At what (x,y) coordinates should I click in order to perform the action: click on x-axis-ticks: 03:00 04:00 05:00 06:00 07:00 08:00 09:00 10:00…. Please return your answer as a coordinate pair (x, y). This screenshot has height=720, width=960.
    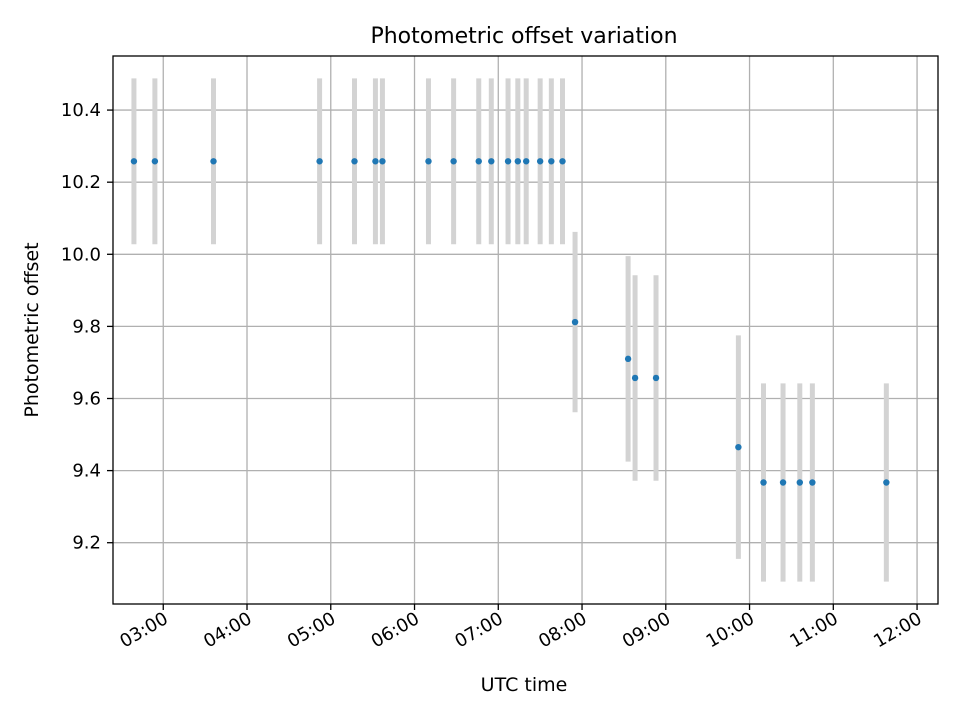
    Looking at the image, I should click on (521, 628).